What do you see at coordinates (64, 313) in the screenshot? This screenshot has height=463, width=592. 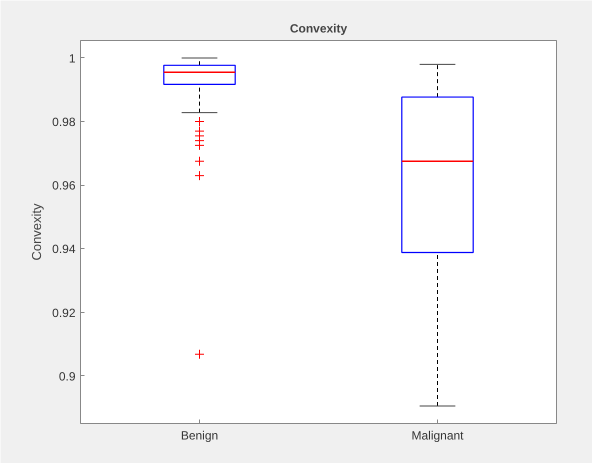 I see `y-tick-label: 0.92` at bounding box center [64, 313].